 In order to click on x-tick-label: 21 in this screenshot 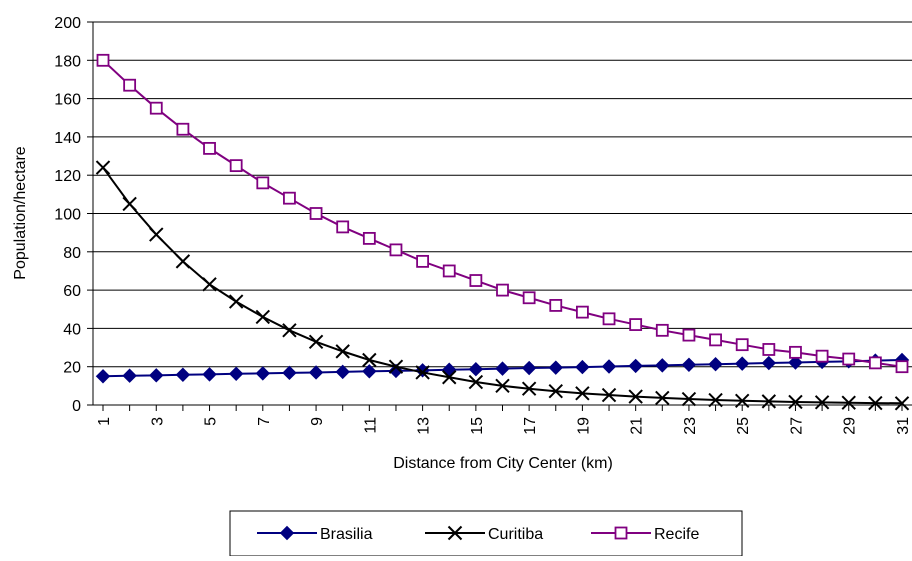, I will do `click(637, 426)`.